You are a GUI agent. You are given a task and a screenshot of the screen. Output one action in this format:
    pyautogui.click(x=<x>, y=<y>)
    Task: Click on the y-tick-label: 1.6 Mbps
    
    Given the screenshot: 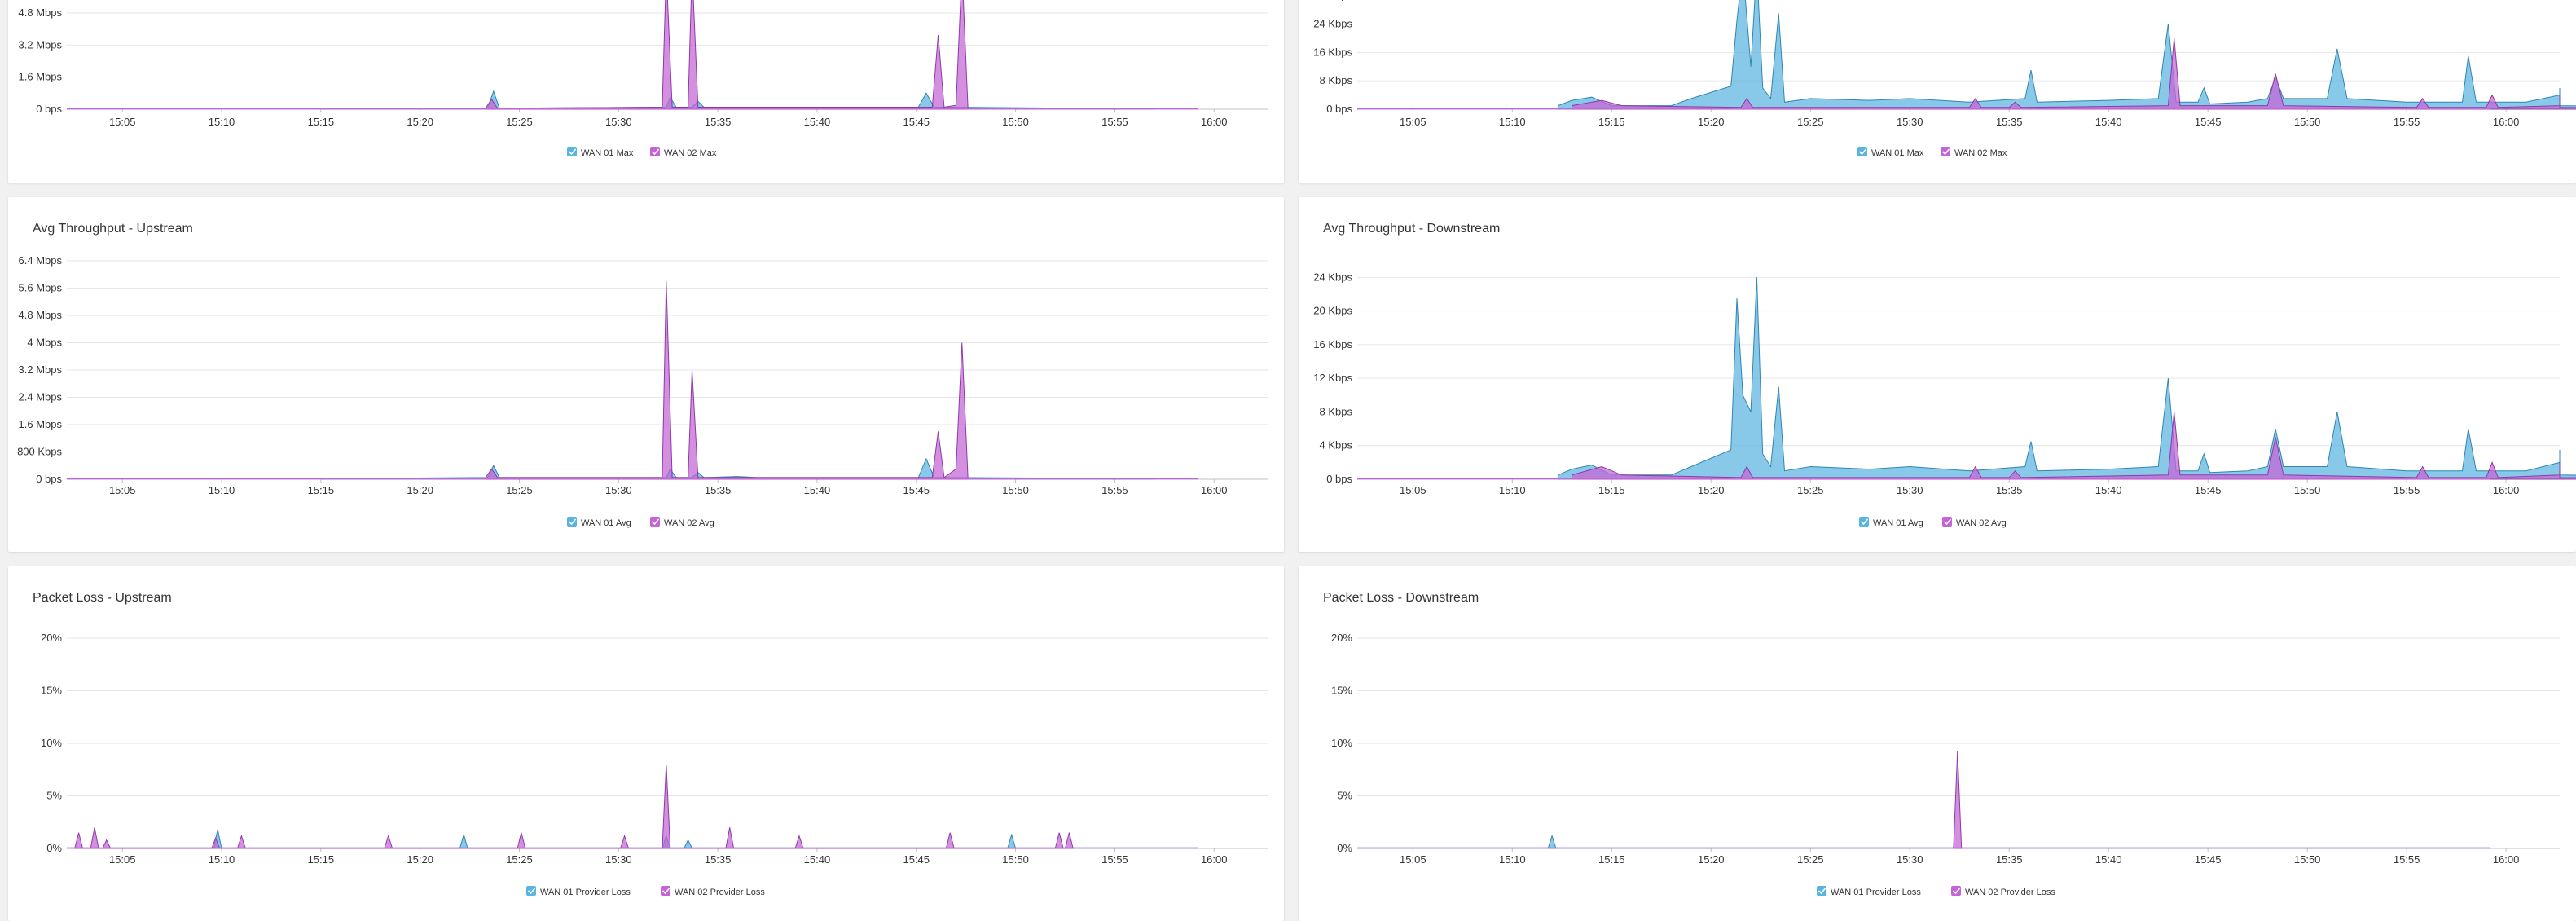 What is the action you would take?
    pyautogui.click(x=41, y=77)
    